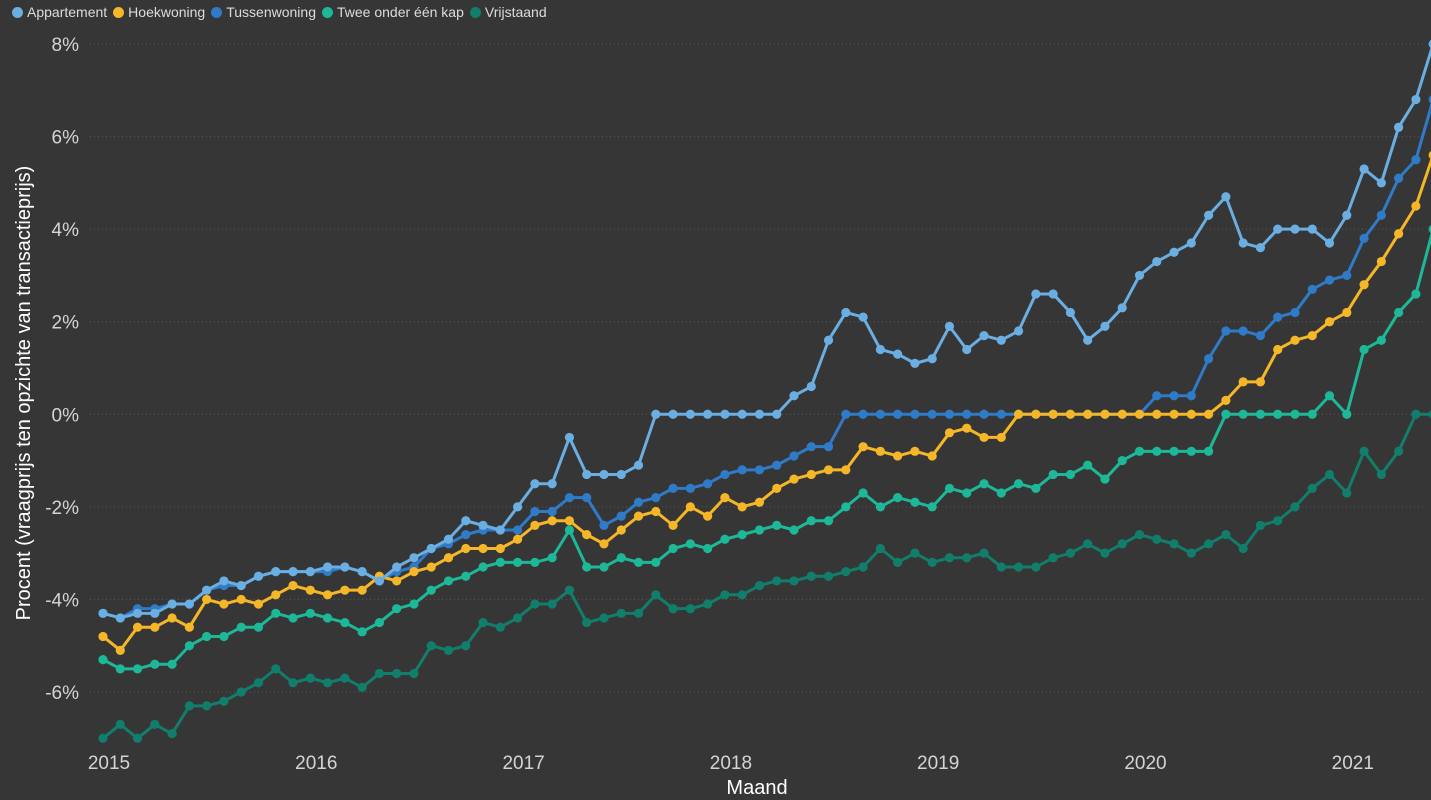 This screenshot has width=1431, height=800. What do you see at coordinates (66, 138) in the screenshot?
I see `y-tick-label: 6%` at bounding box center [66, 138].